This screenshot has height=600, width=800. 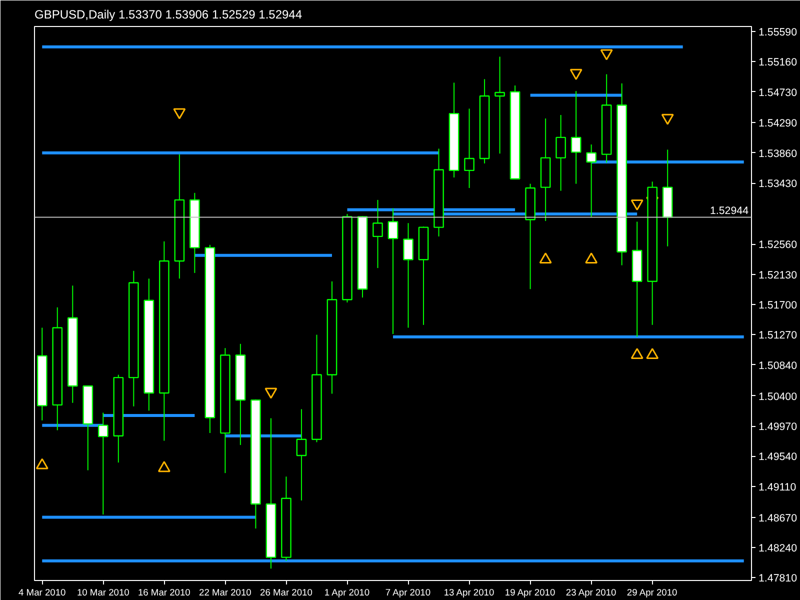 What do you see at coordinates (168, 15) in the screenshot?
I see `chart-title: GBPUSD,Daily 1.53370 1.53906 1.52529 1.52944` at bounding box center [168, 15].